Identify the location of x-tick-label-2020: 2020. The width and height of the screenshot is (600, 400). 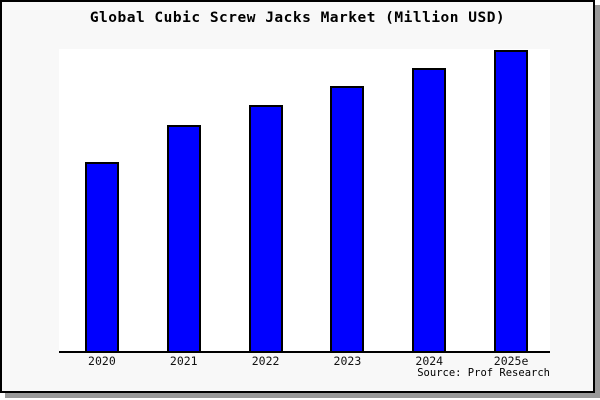
(102, 361).